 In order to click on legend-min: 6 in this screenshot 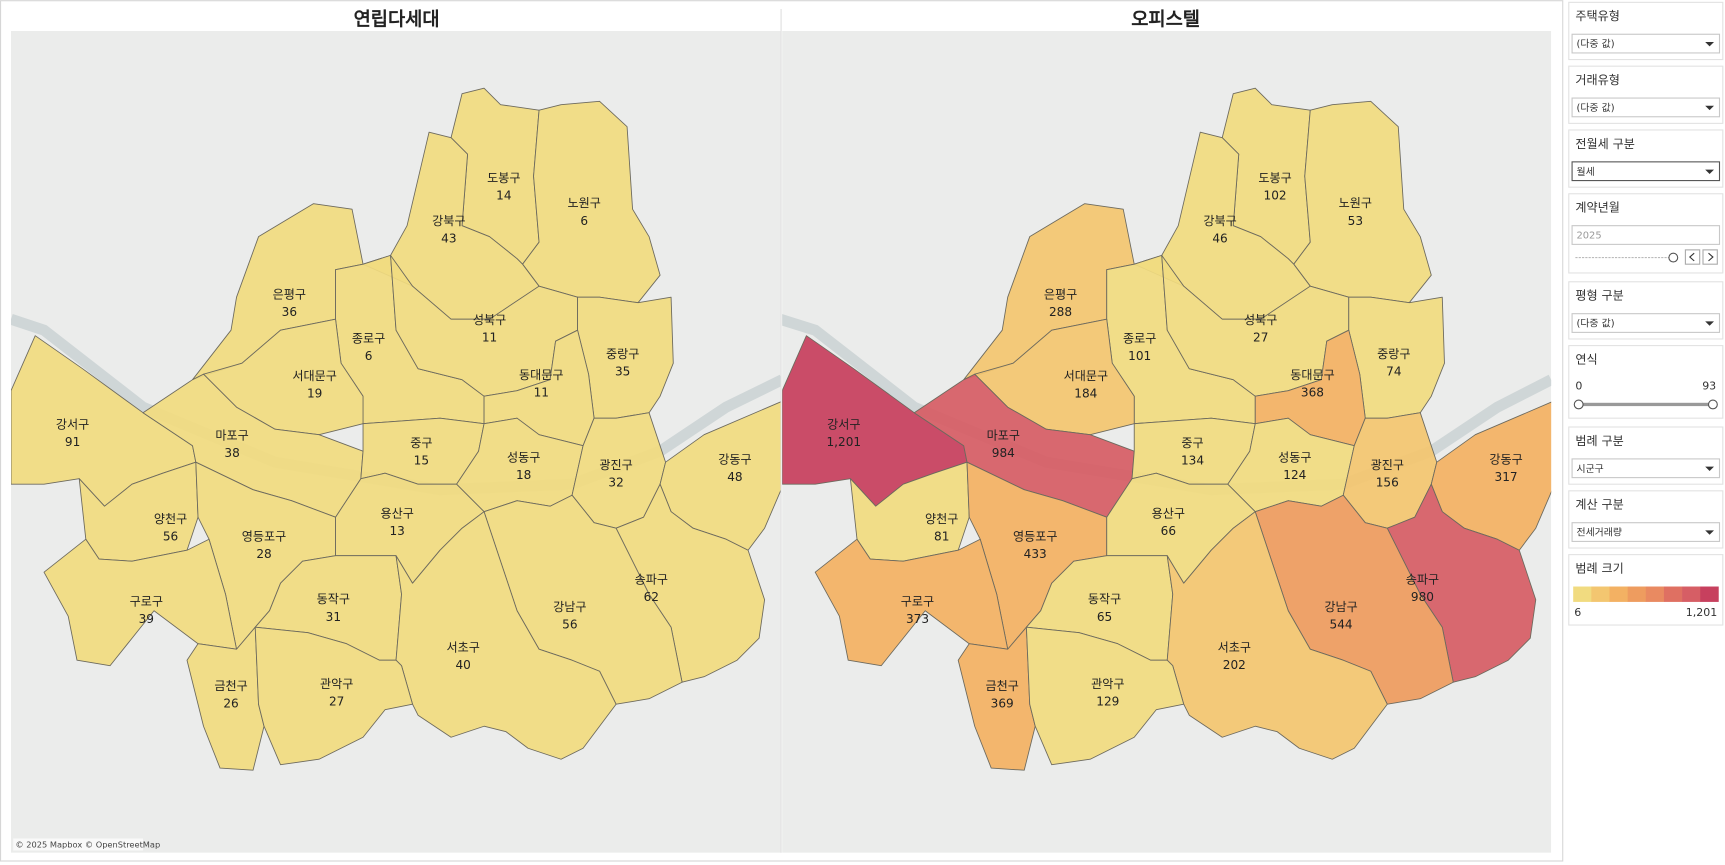, I will do `click(1577, 612)`.